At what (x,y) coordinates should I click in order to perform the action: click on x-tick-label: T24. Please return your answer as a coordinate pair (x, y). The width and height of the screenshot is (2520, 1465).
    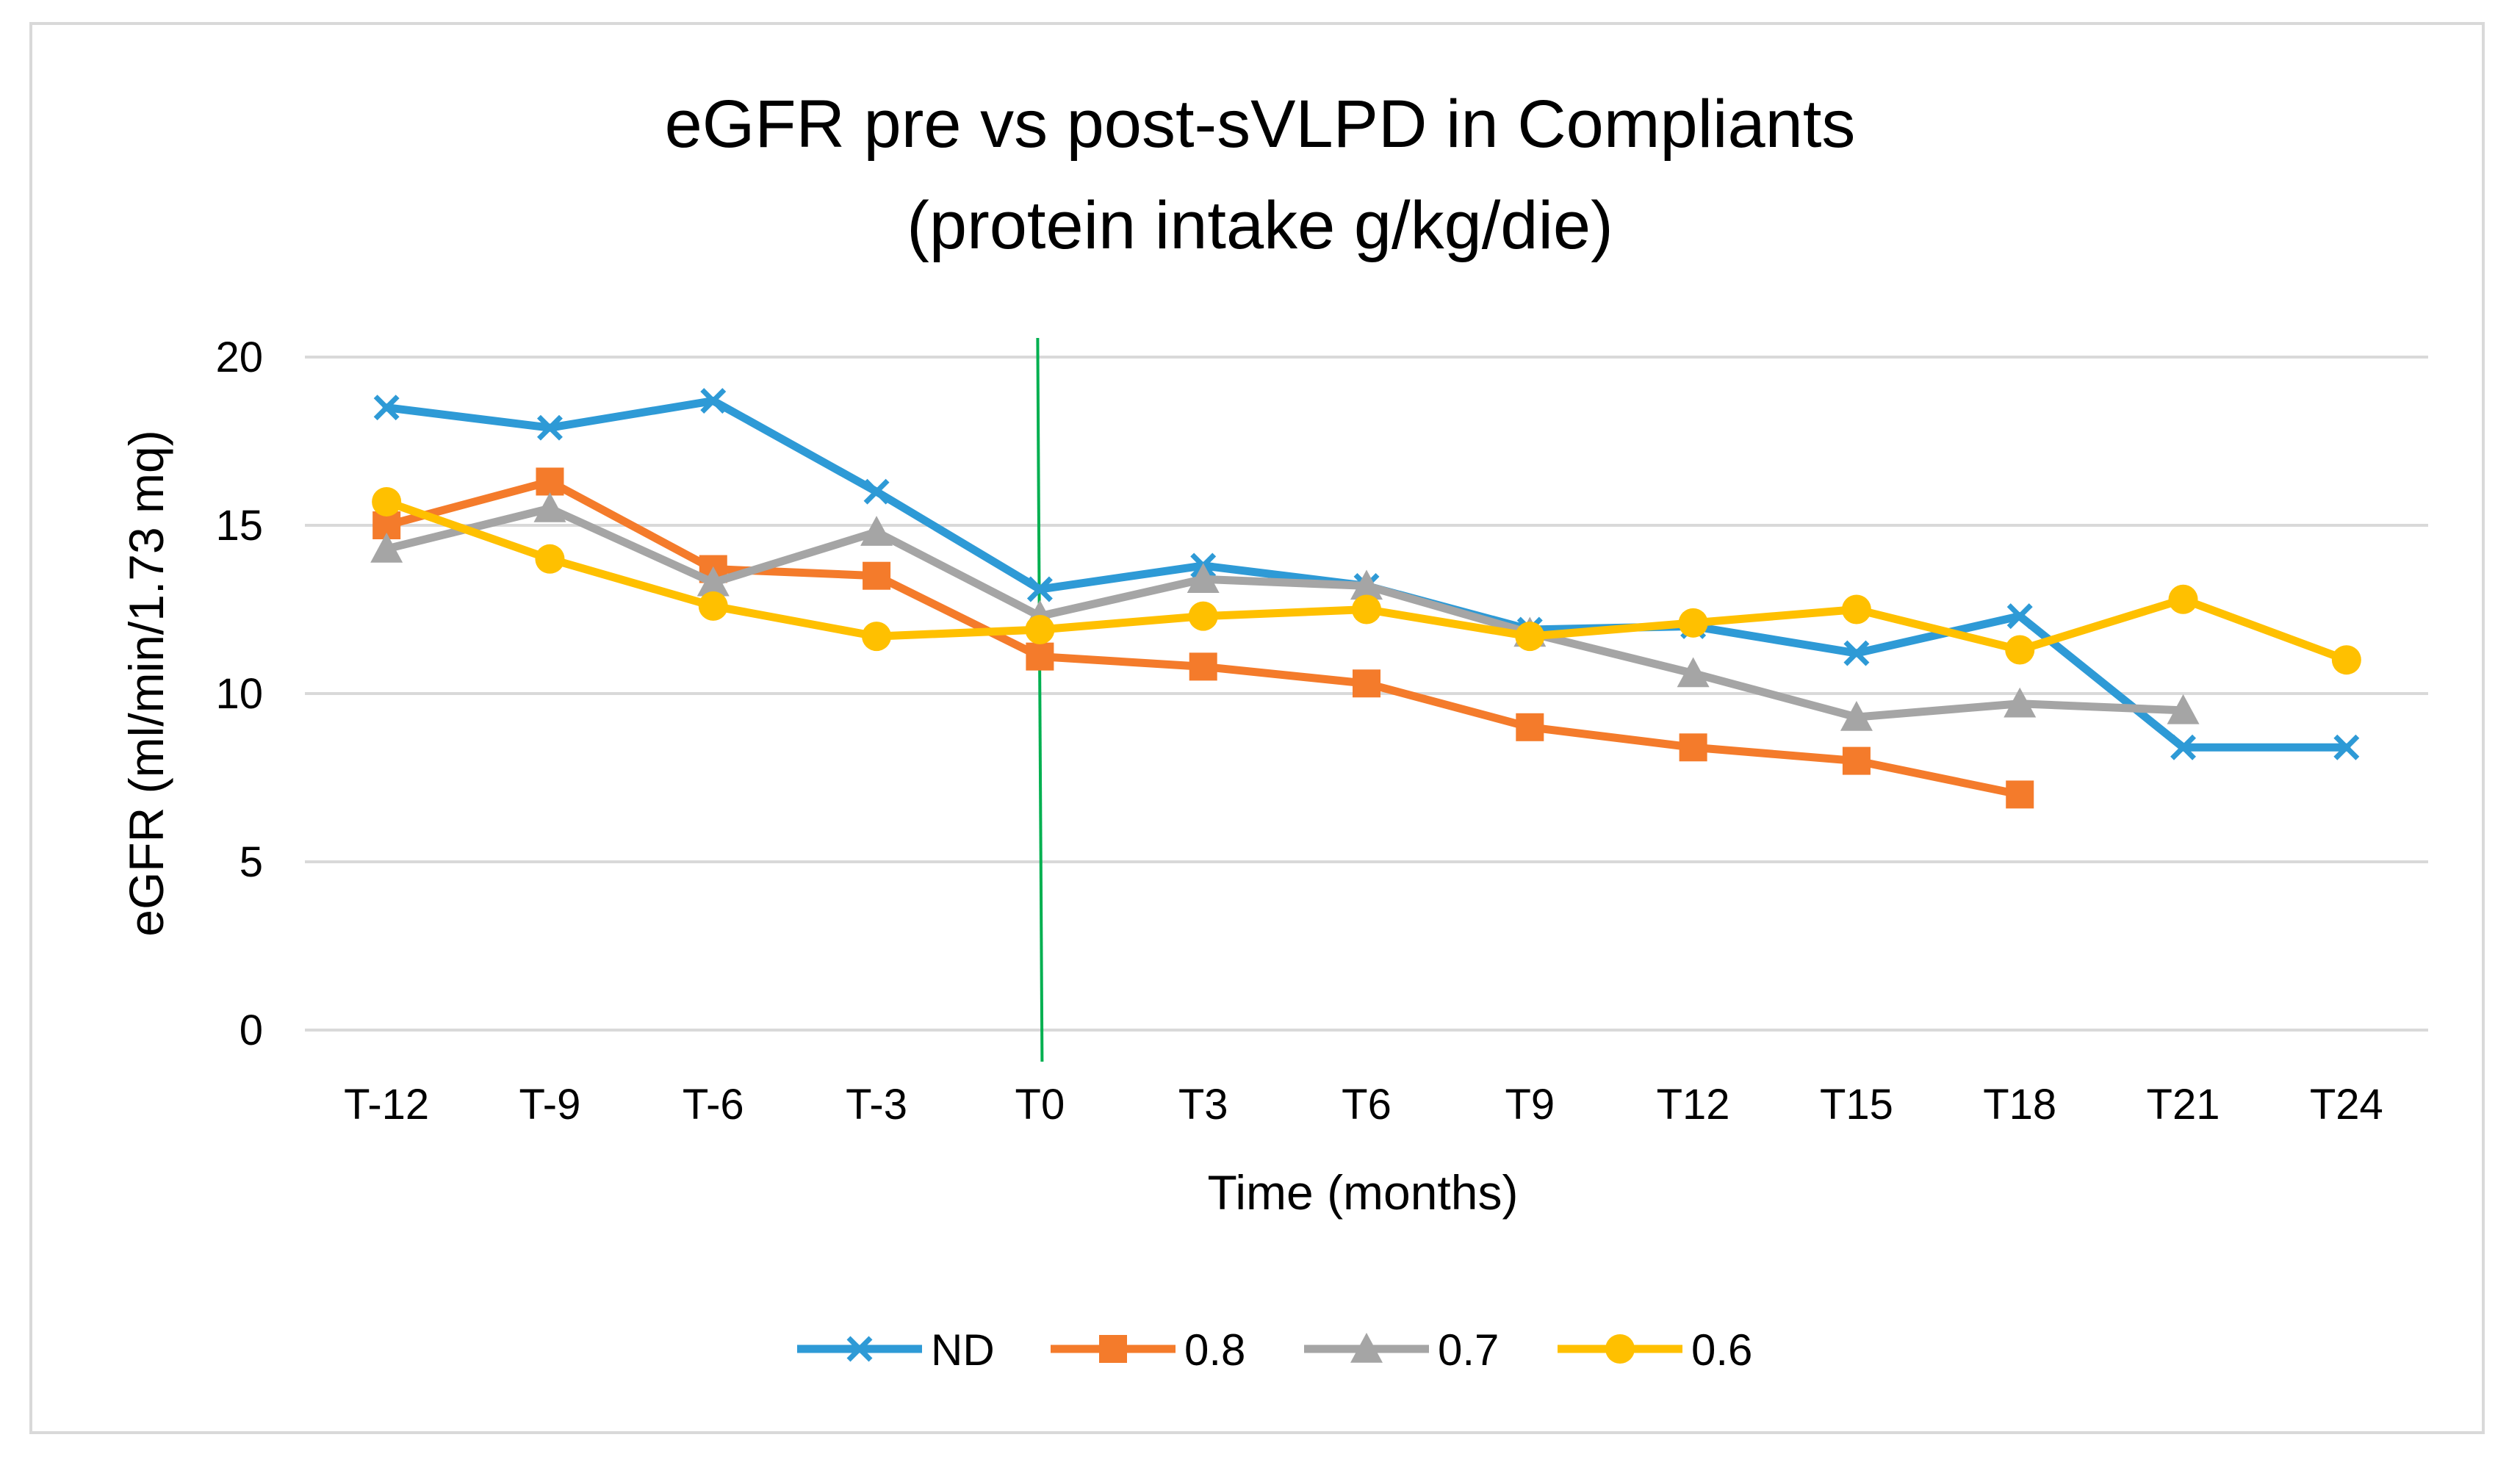
    Looking at the image, I should click on (2346, 1105).